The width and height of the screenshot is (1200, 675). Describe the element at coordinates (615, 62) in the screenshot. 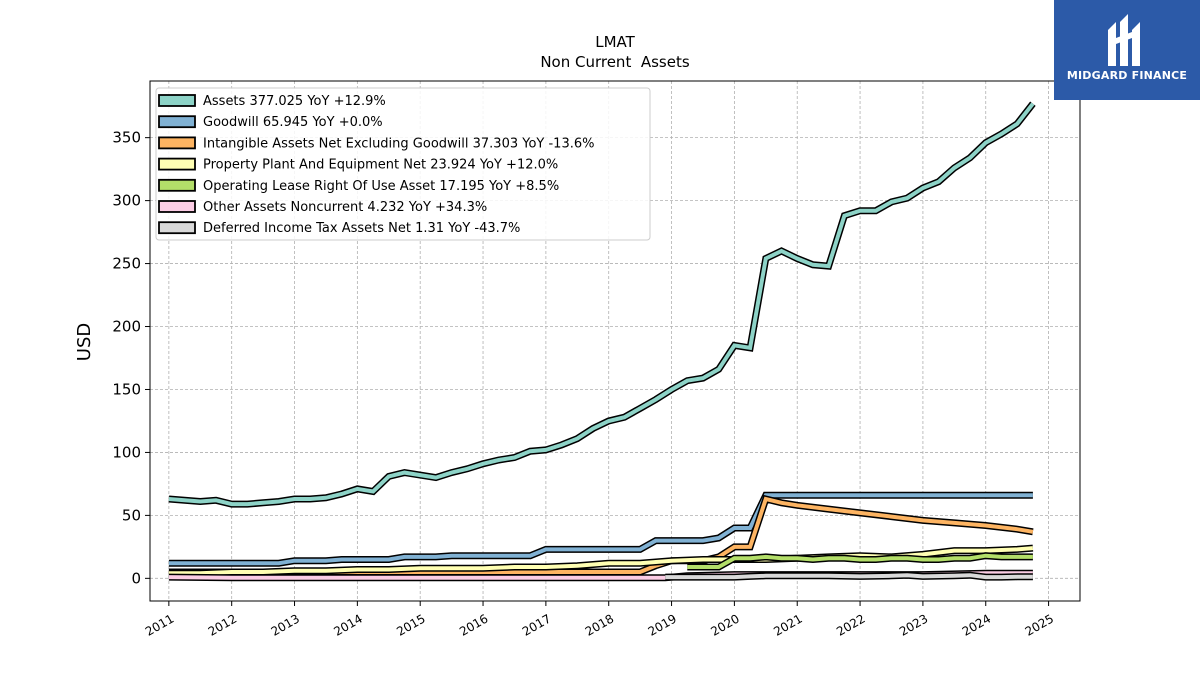

I see `chart-subtitle: Non Current Assets` at that location.